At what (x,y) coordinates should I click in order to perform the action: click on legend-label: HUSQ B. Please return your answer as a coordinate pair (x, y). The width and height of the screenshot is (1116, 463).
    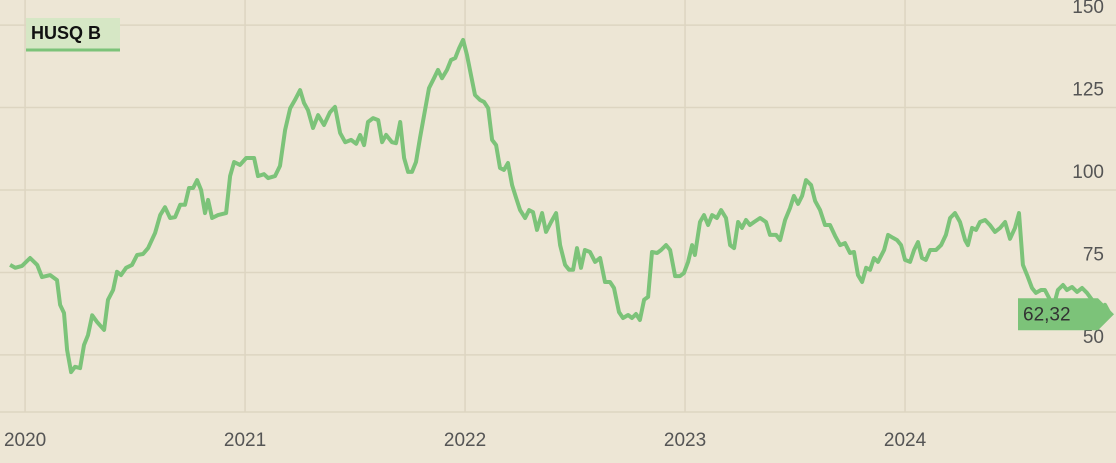
    Looking at the image, I should click on (66, 33).